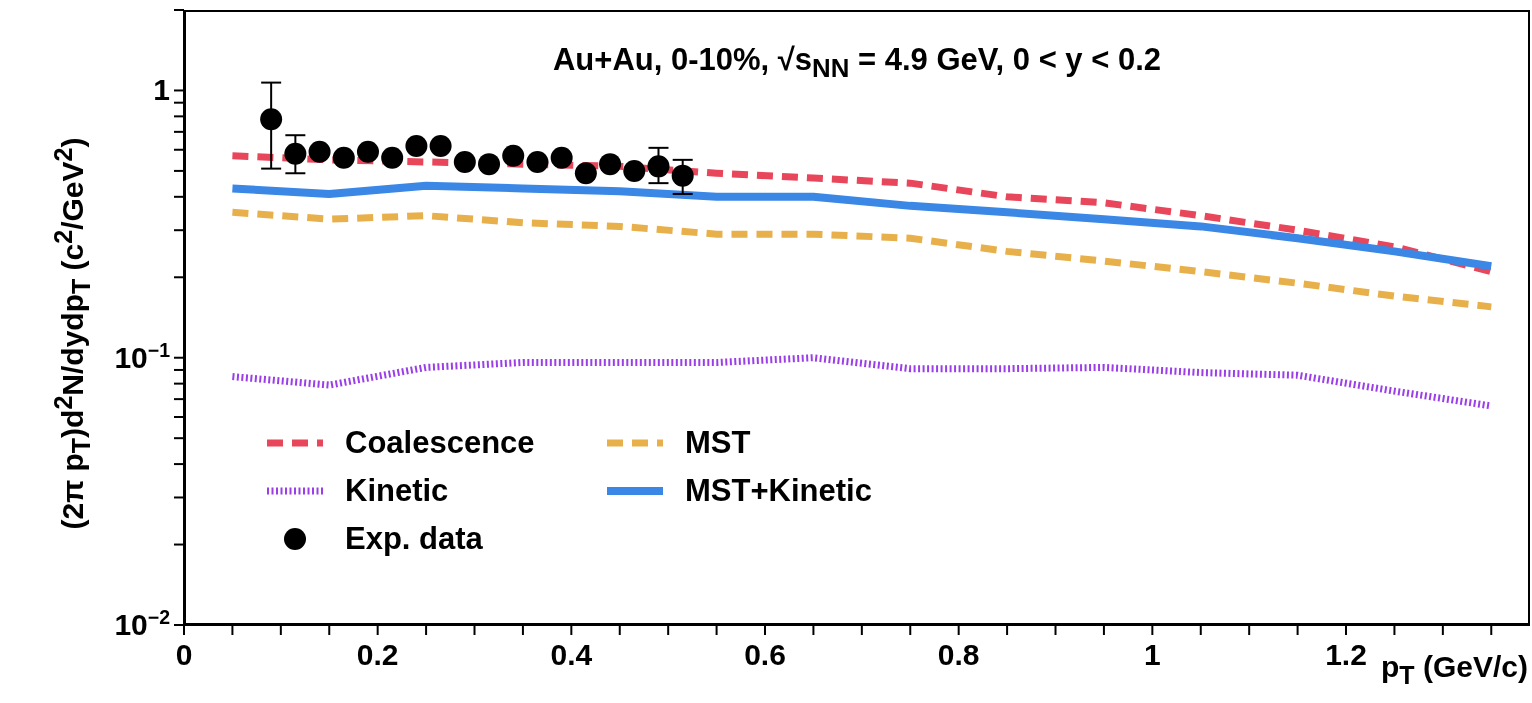 This screenshot has height=703, width=1532. I want to click on legend-label: Kinetic, so click(397, 491).